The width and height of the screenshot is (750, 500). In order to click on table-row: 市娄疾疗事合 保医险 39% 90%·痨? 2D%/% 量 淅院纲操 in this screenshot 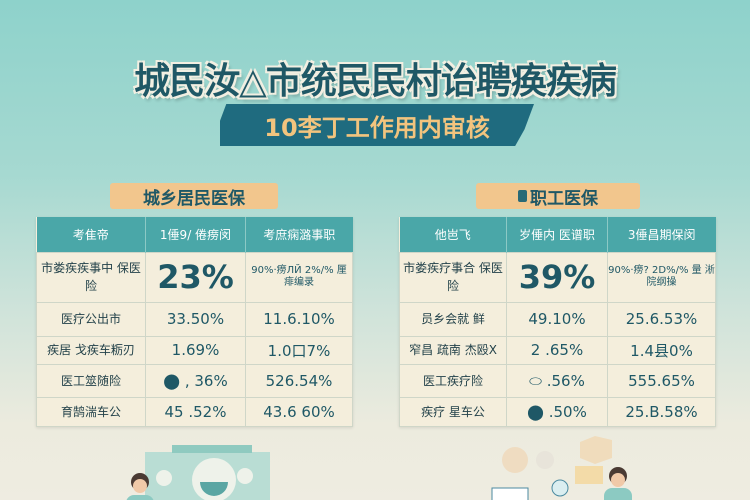, I will do `click(557, 277)`.